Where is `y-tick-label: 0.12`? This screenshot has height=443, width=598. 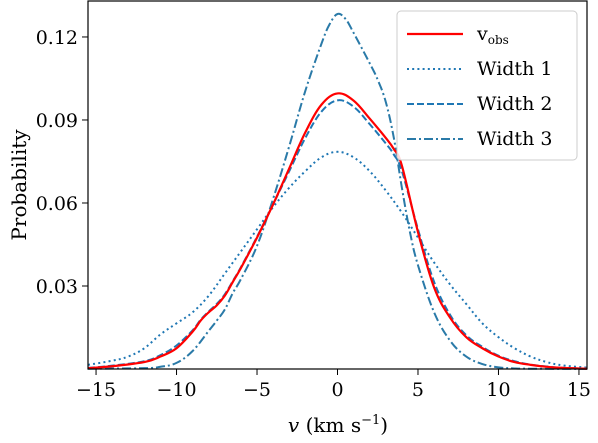
y-tick-label: 0.12 is located at coordinates (57, 38).